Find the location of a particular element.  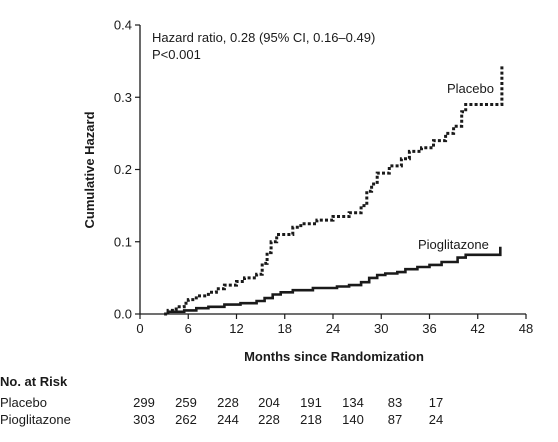

x-tick-label: 42 is located at coordinates (478, 328).